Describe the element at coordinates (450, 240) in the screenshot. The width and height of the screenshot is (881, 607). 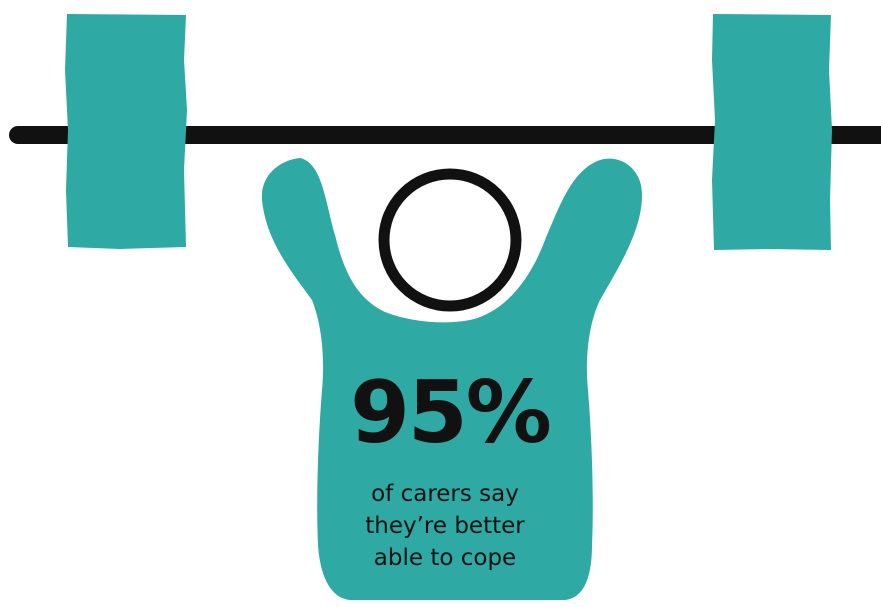
I see `lifter-head` at that location.